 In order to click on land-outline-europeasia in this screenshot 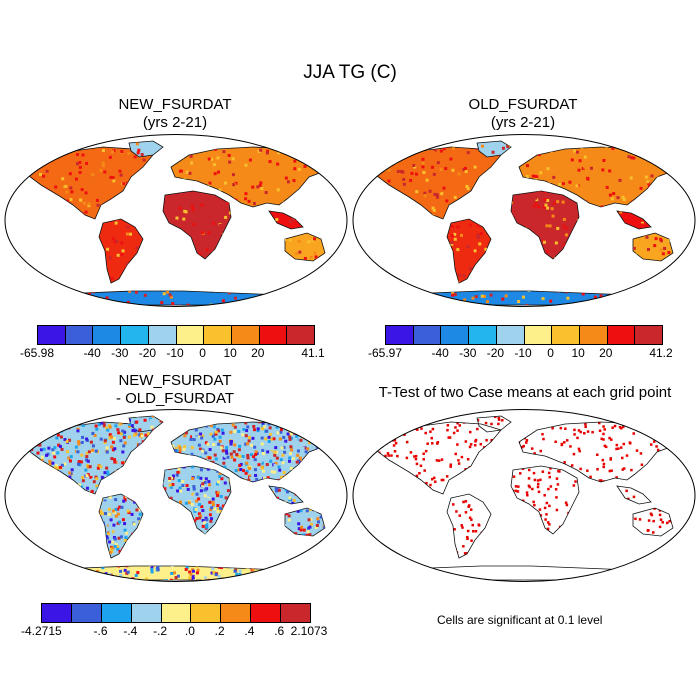, I will do `click(602, 452)`.